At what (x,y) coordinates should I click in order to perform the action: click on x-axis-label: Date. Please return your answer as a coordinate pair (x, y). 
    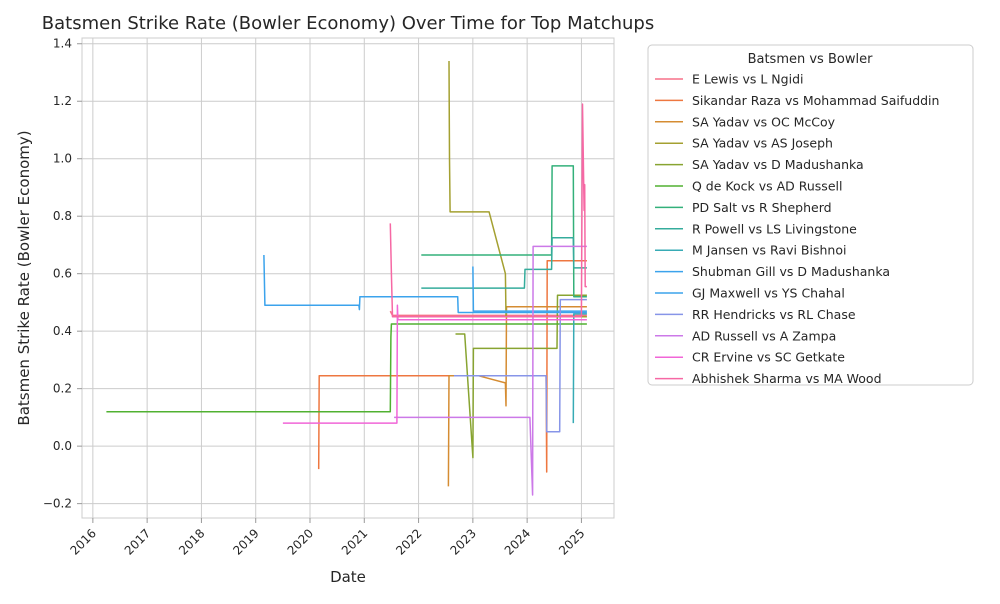
    Looking at the image, I should click on (348, 577).